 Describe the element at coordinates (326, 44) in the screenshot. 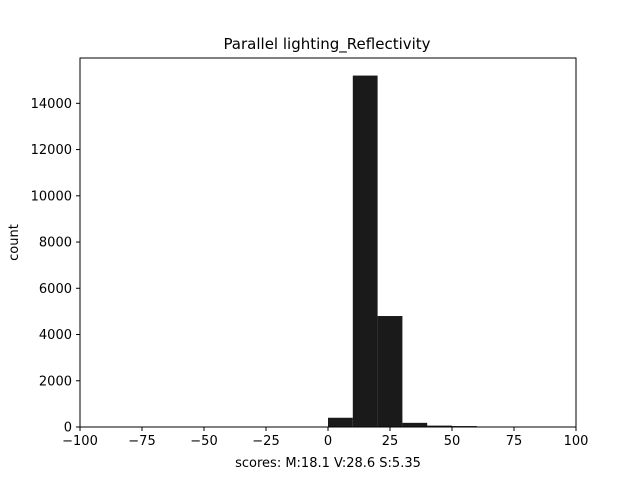

I see `chart-title: Parallel lighting_Reflectivity` at that location.